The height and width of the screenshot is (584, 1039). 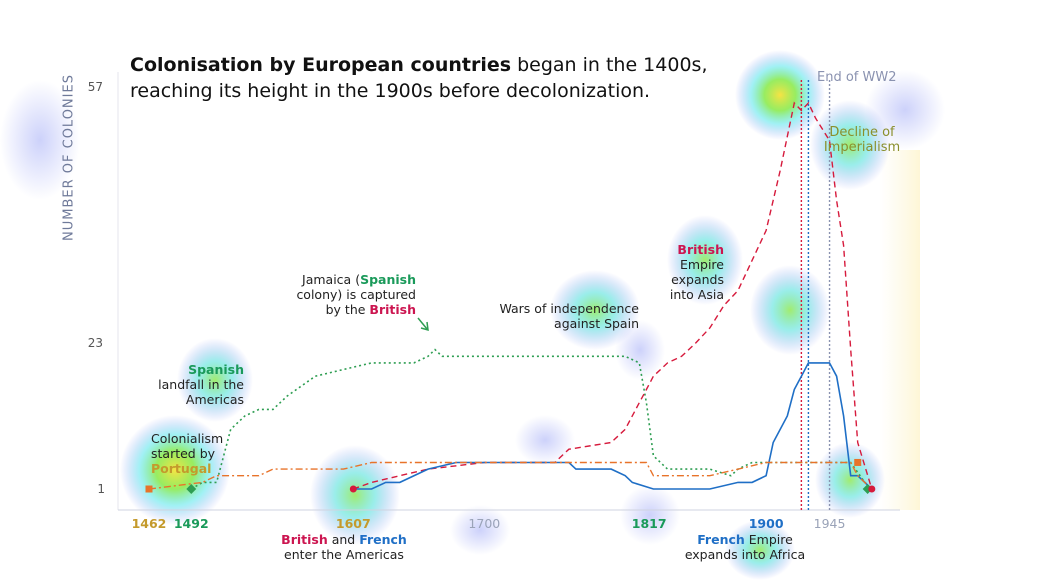 I want to click on annotation-text: expands into Africa, so click(x=745, y=554).